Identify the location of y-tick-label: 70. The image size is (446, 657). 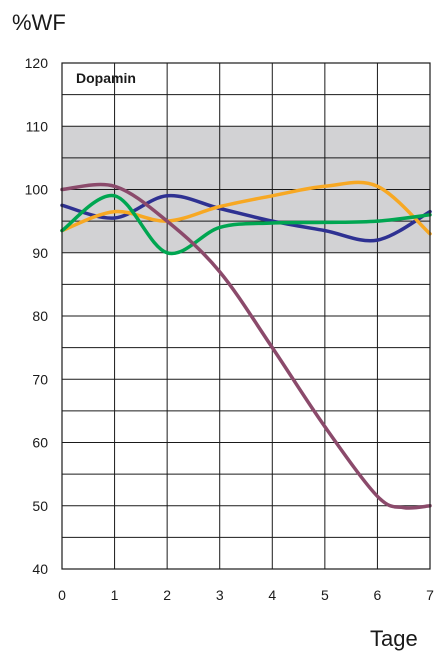
(40, 379).